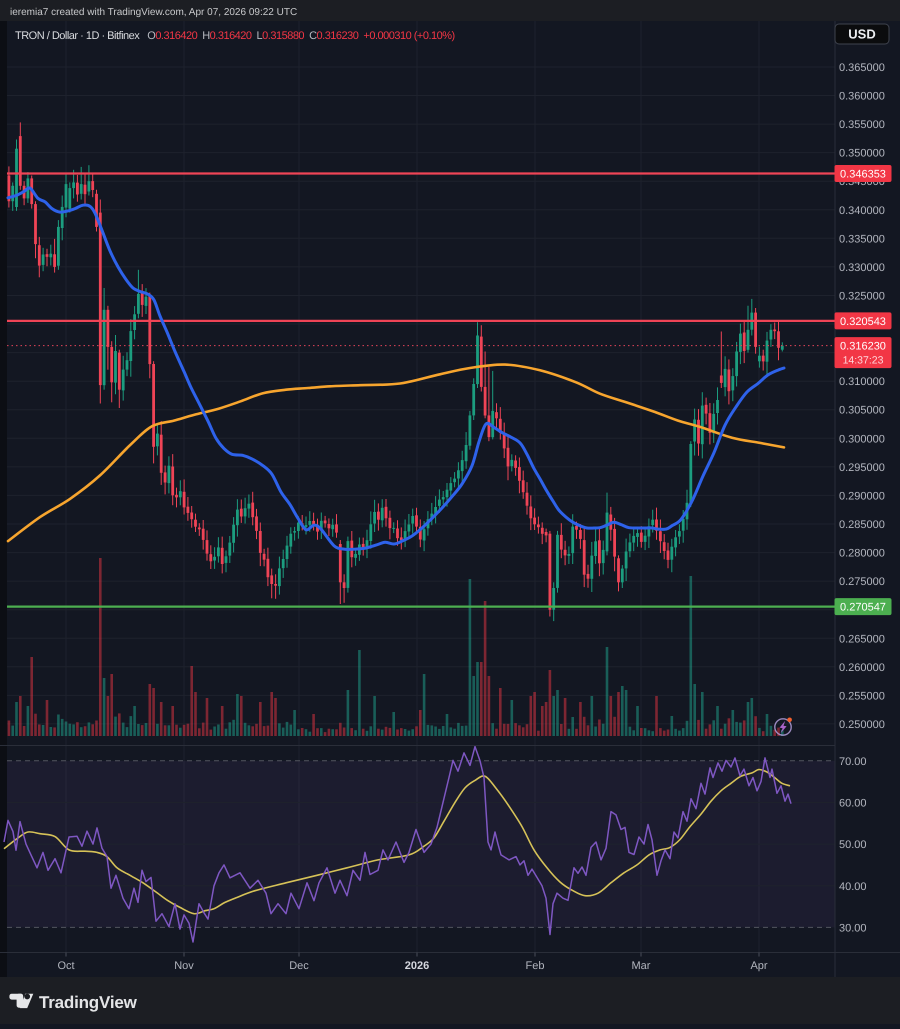 Image resolution: width=900 pixels, height=1029 pixels. I want to click on svg-text: 0.300000, so click(862, 439).